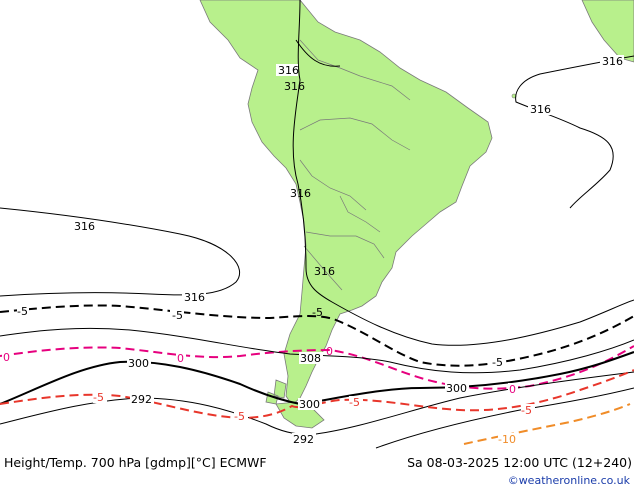 Image resolution: width=634 pixels, height=490 pixels. I want to click on southern-islands, so click(276, 392).